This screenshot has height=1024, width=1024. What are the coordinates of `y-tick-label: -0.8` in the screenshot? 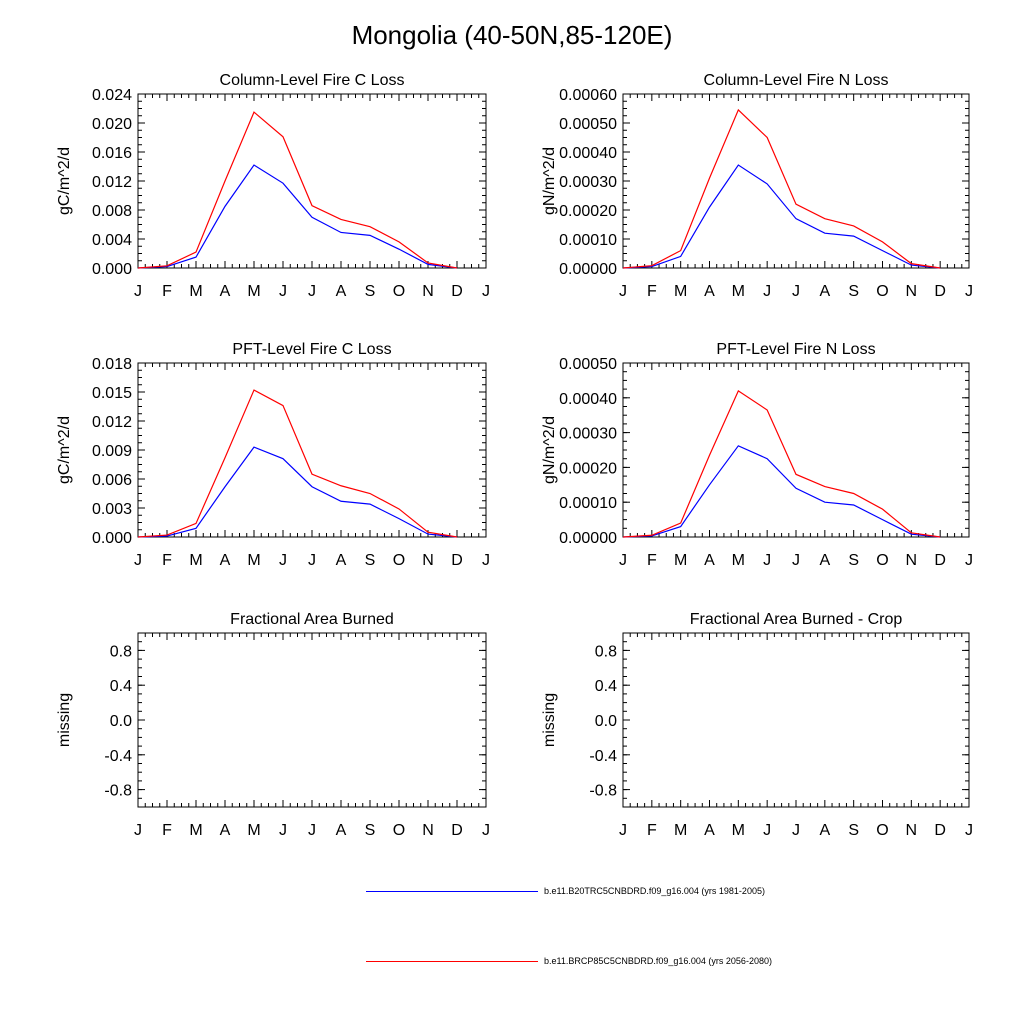 It's located at (118, 791).